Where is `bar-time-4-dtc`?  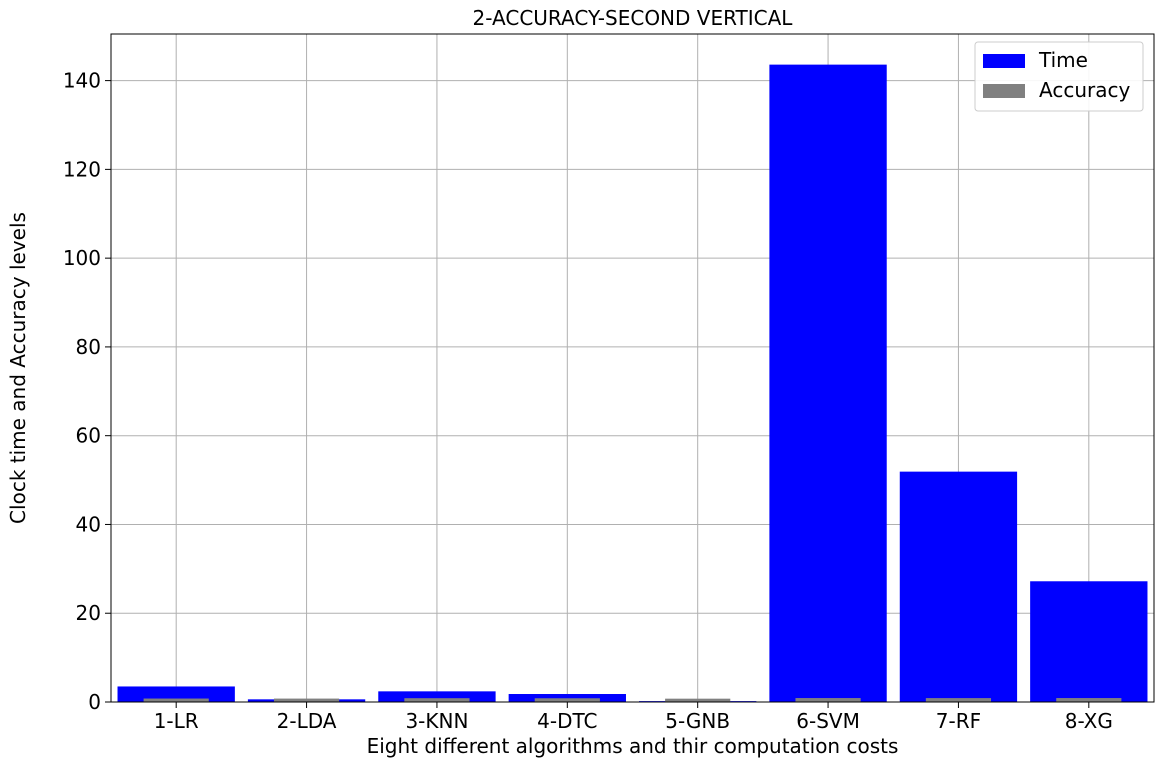 bar-time-4-dtc is located at coordinates (567, 698).